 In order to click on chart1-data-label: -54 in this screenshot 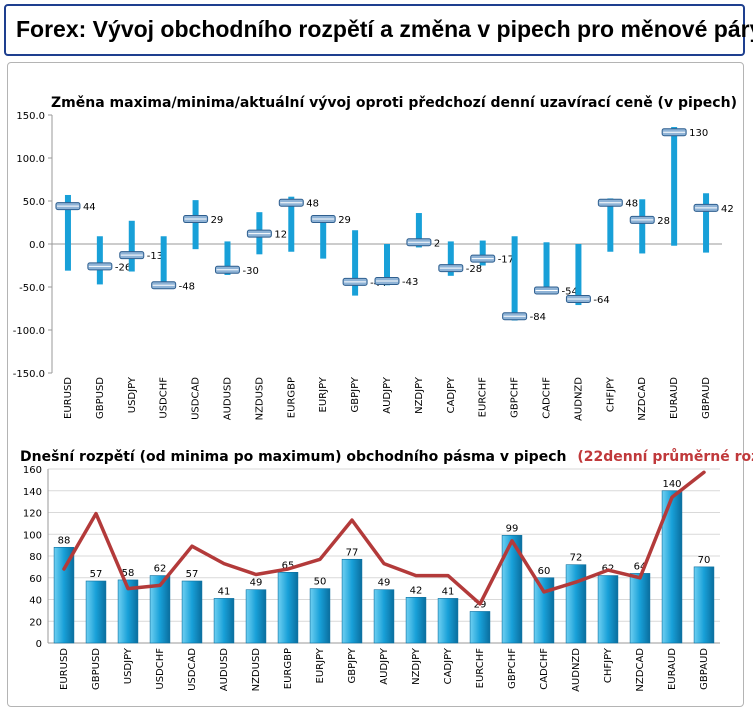, I will do `click(570, 291)`.